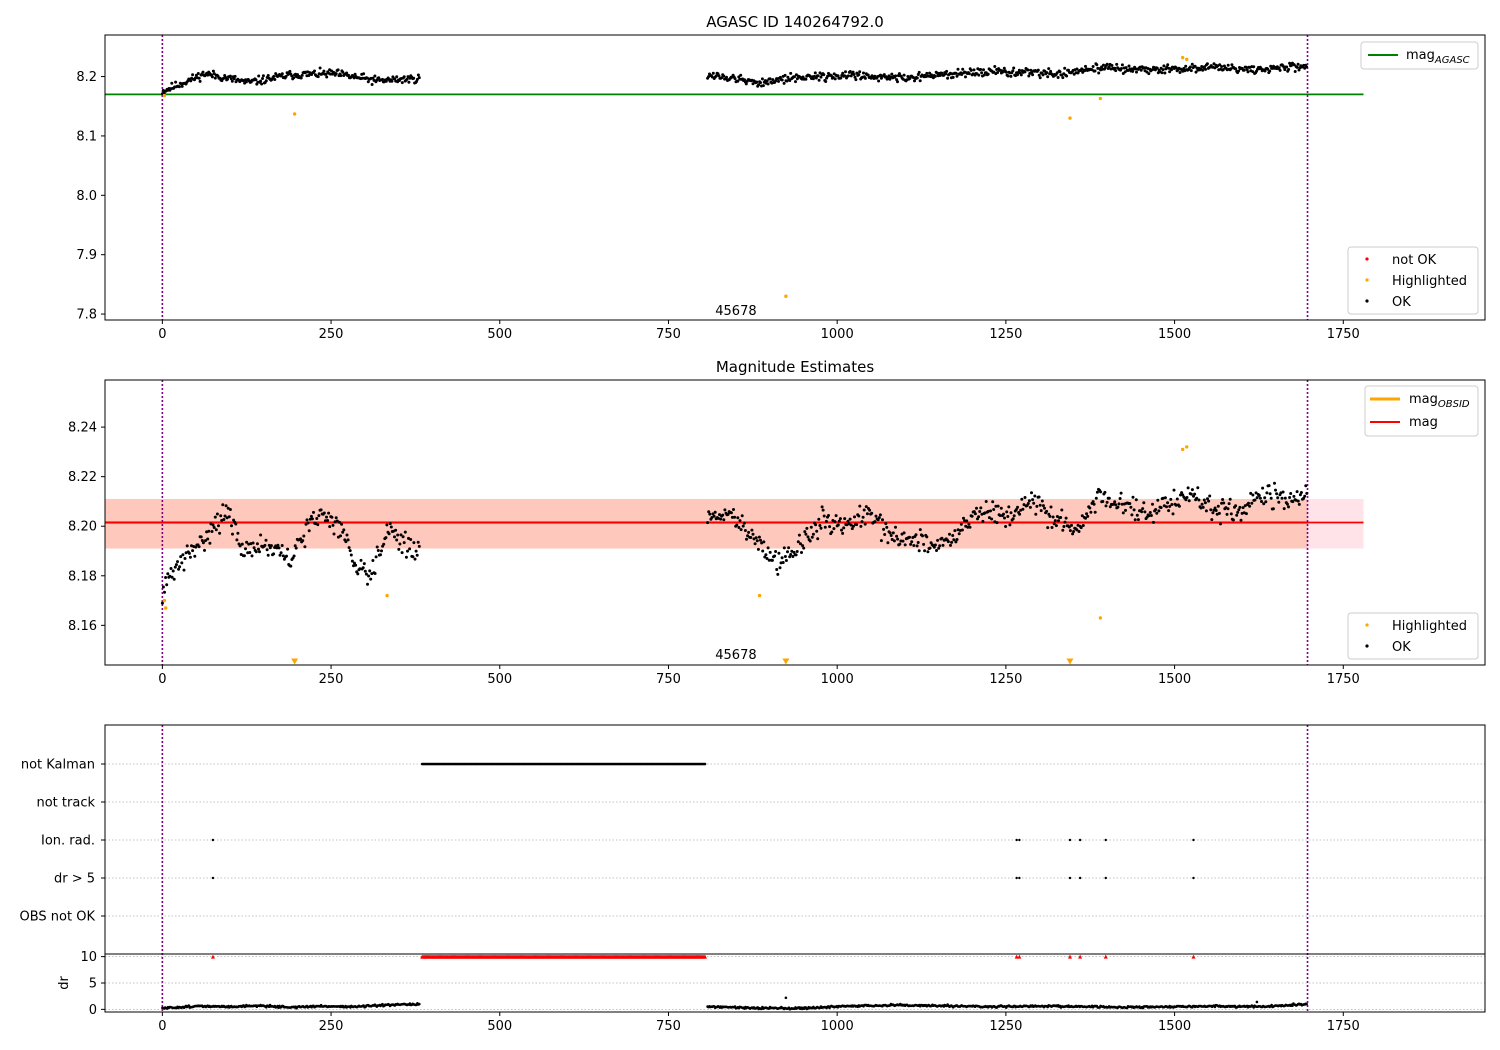 Image resolution: width=1500 pixels, height=1050 pixels. Describe the element at coordinates (86, 255) in the screenshot. I see `y-tick-label: 7.9` at that location.